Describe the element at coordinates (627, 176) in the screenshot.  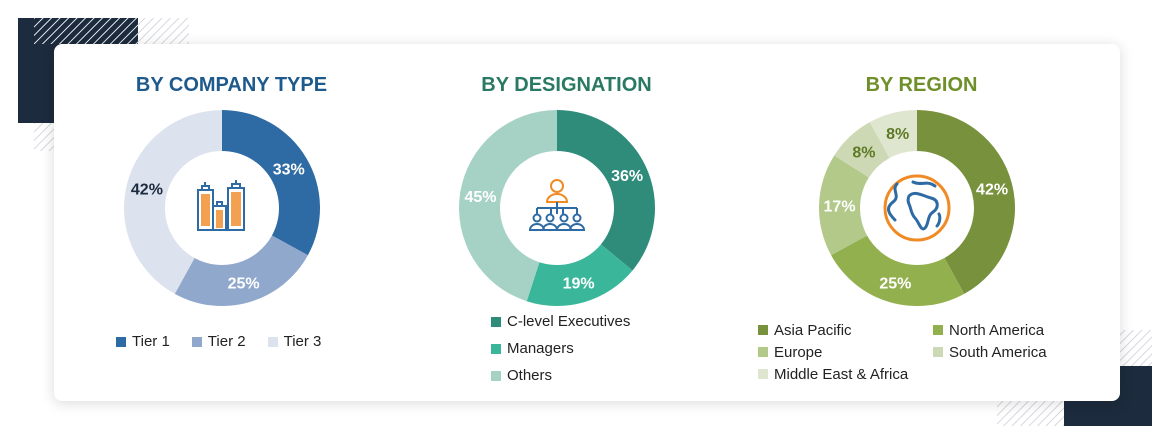
I see `data-label: 36%` at that location.